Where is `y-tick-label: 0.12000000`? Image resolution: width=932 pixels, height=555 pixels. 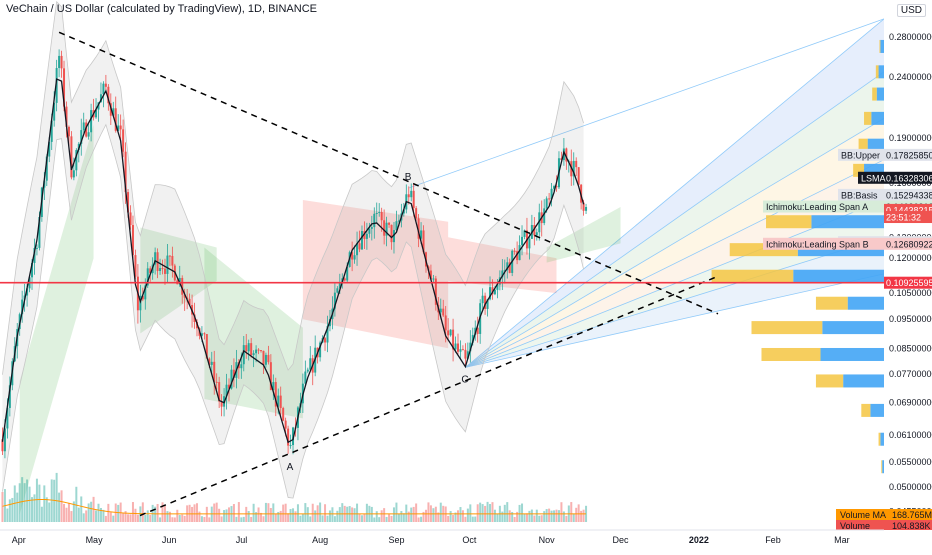
y-tick-label: 0.12000000 is located at coordinates (910, 258).